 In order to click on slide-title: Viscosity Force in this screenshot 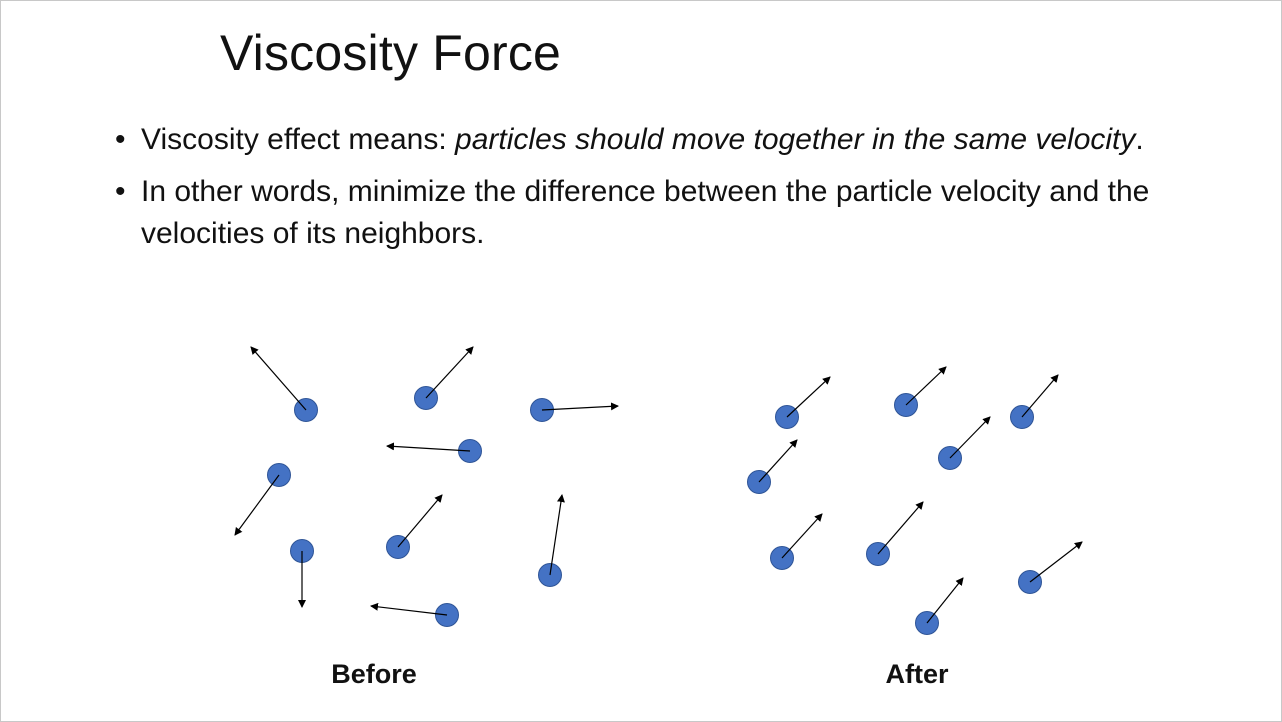, I will do `click(391, 53)`.